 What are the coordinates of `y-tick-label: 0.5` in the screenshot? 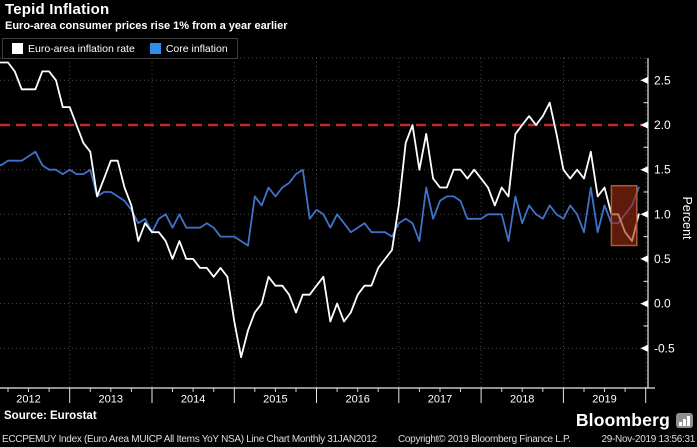 It's located at (662, 259).